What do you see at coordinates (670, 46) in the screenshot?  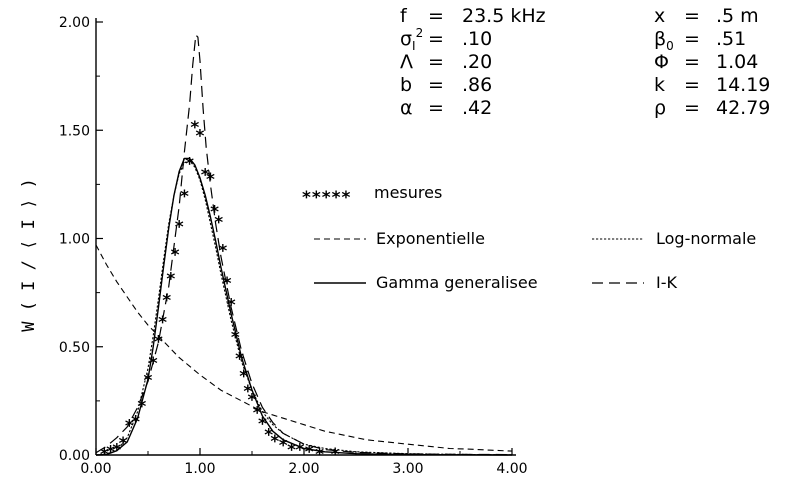 I see `parameter-subscript: 0` at bounding box center [670, 46].